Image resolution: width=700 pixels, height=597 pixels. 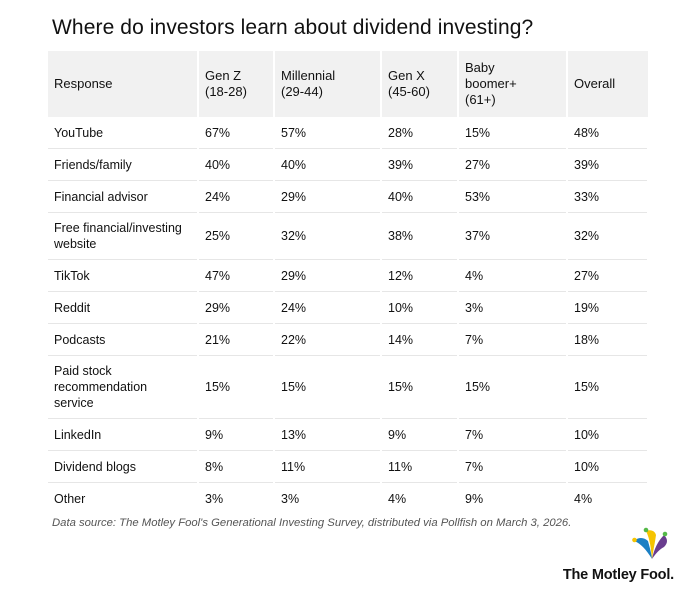 What do you see at coordinates (70, 498) in the screenshot?
I see `response-label-line: Other` at bounding box center [70, 498].